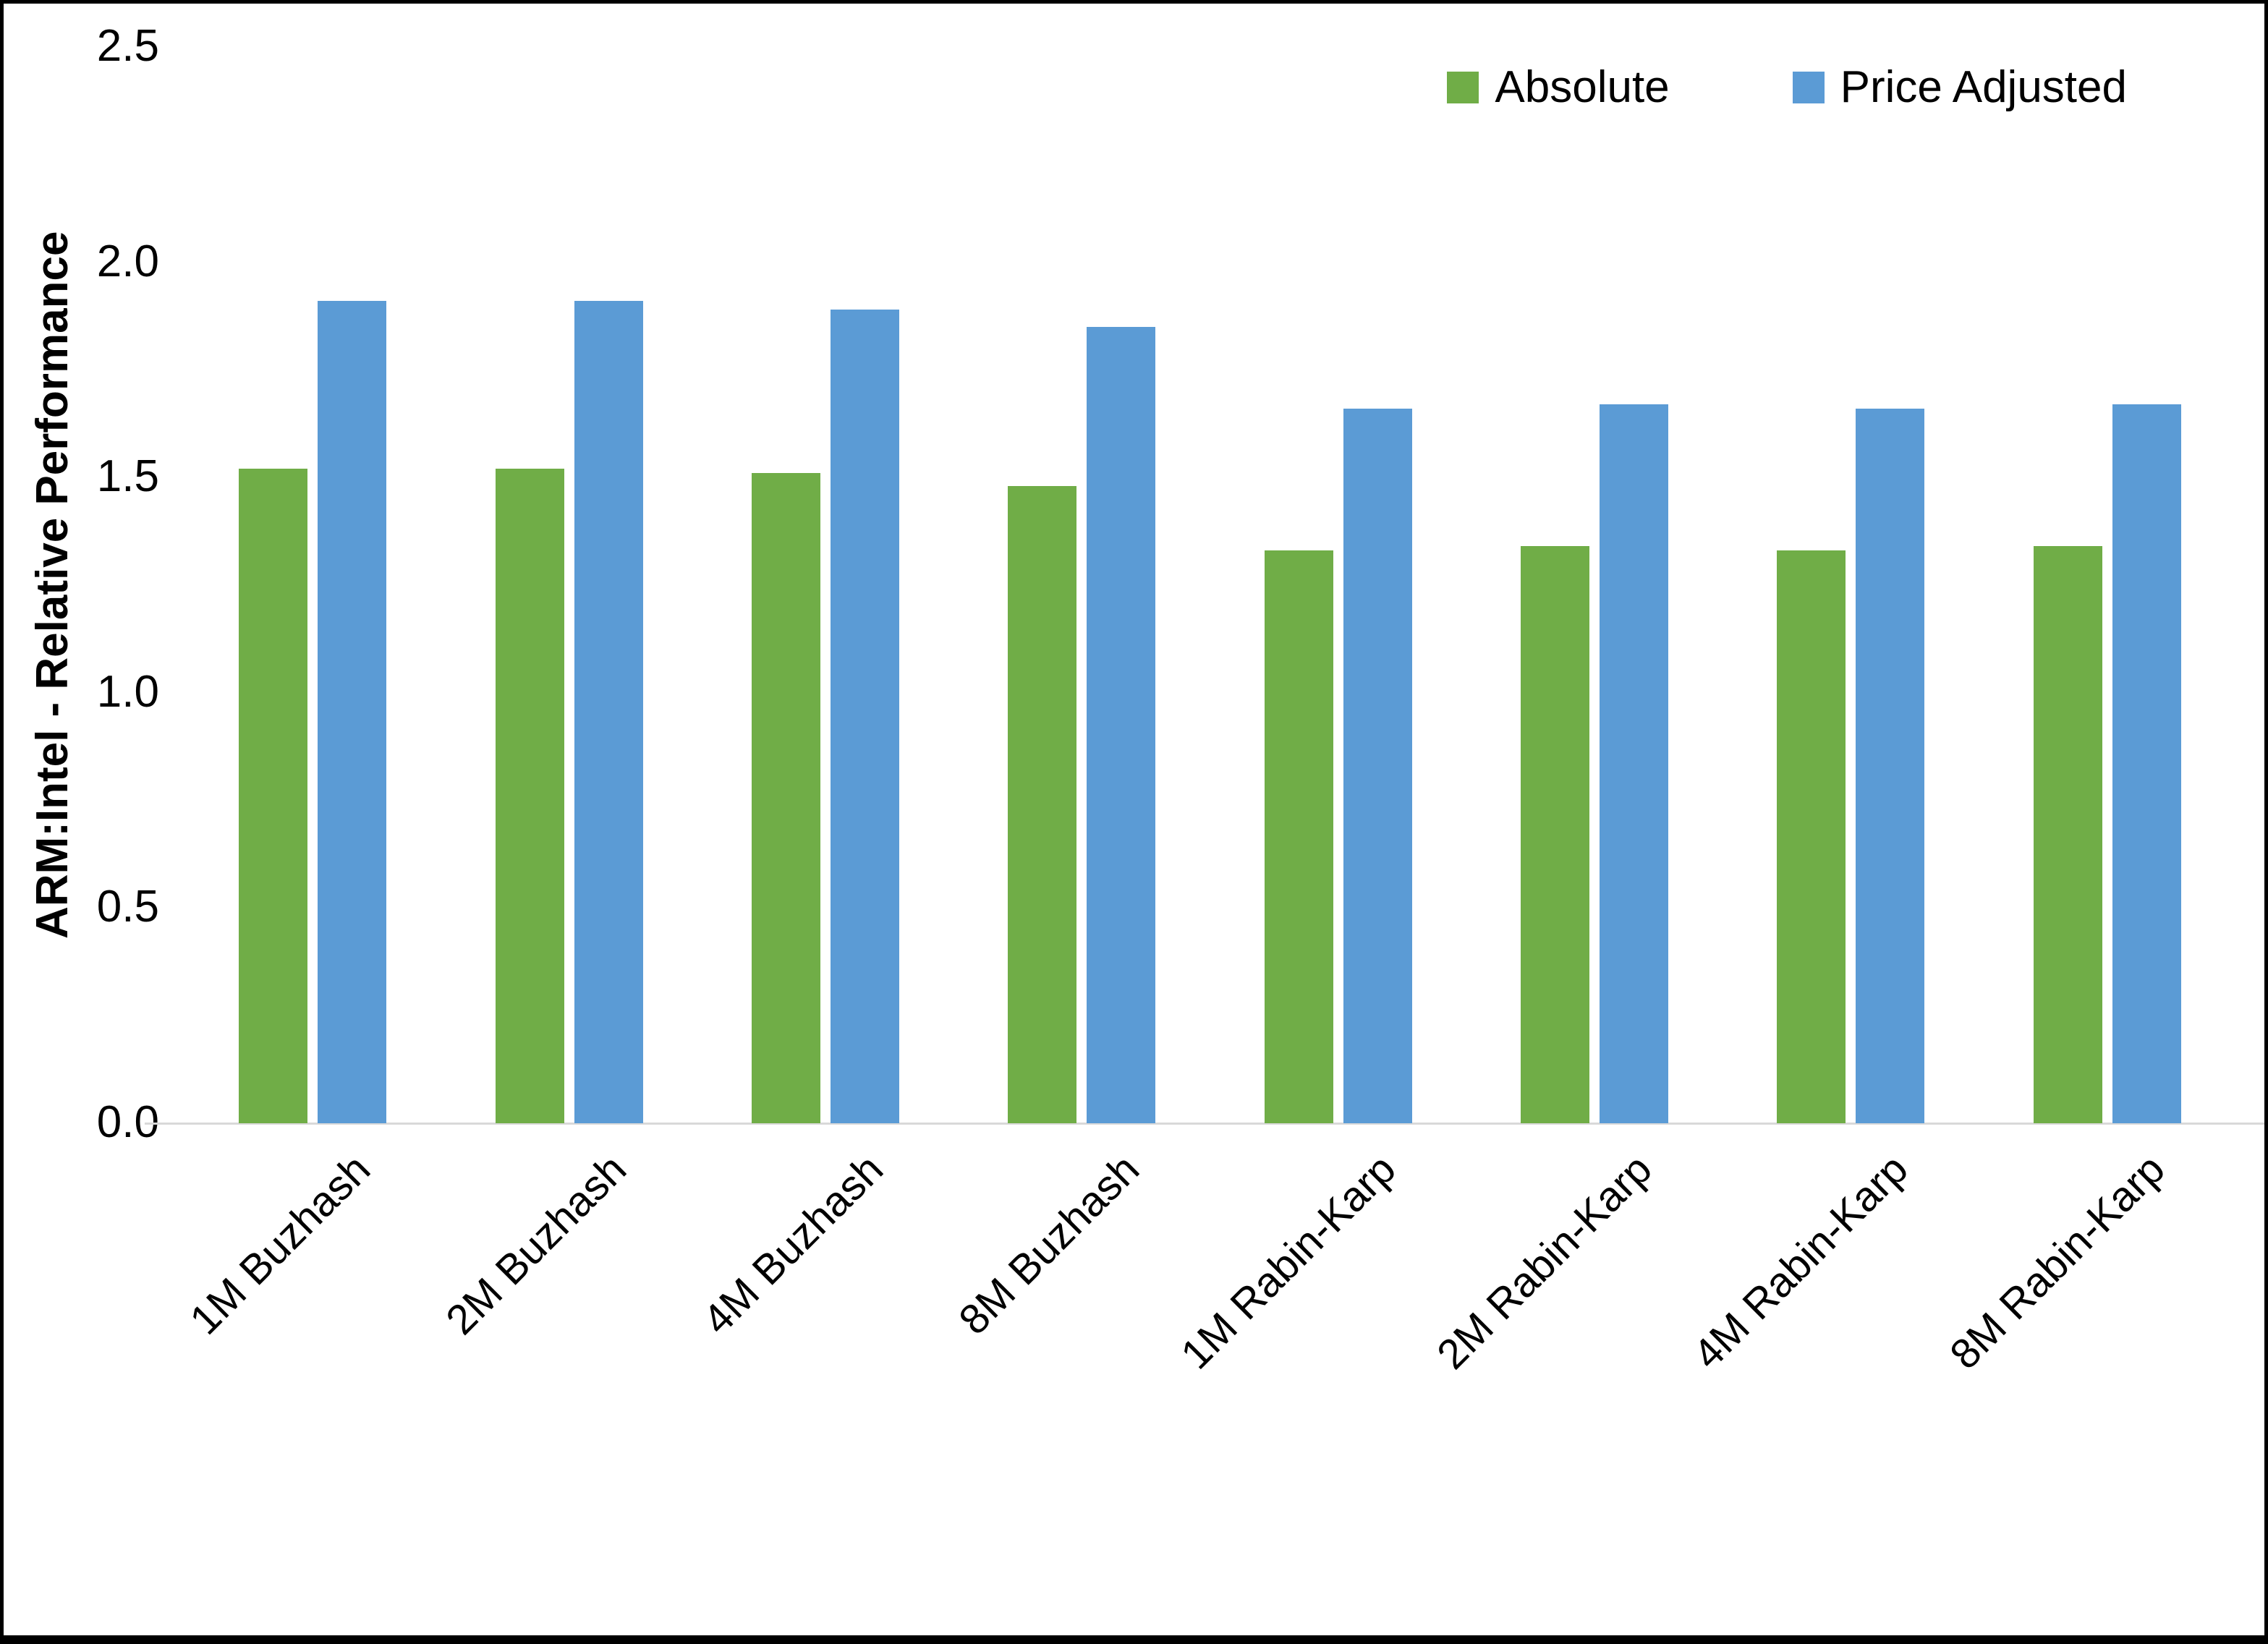 The width and height of the screenshot is (2268, 1644). What do you see at coordinates (608, 712) in the screenshot?
I see `bar-price-adjusted-2m-buzhash` at bounding box center [608, 712].